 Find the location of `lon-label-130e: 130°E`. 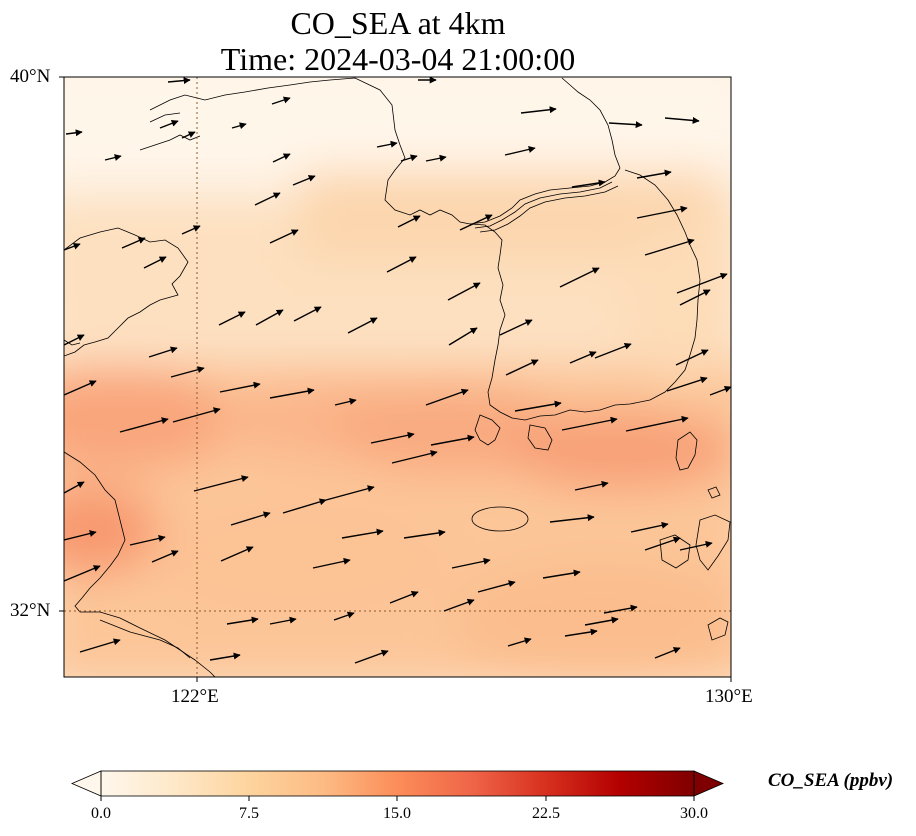

lon-label-130e: 130°E is located at coordinates (729, 696).